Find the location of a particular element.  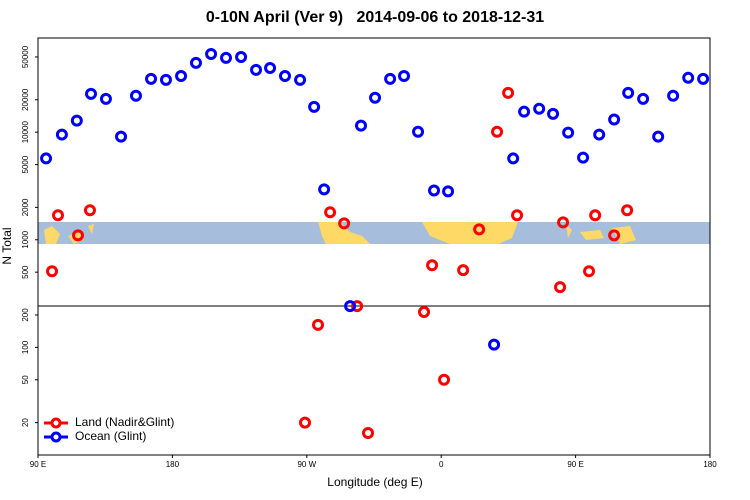

map-band is located at coordinates (374, 233).